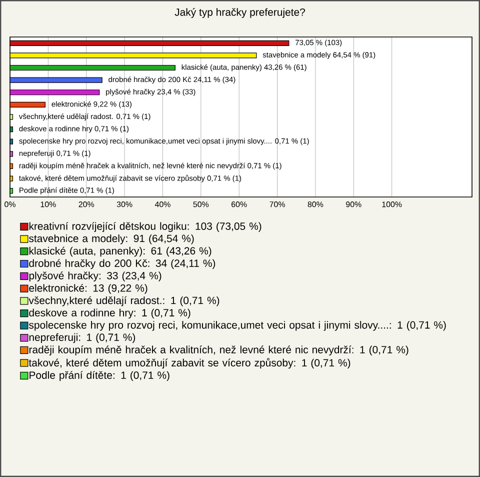 This screenshot has width=480, height=477. I want to click on legend-label: raději koupím méně hraček a kvalitních, než levné které nic nevydrží: 1 (0,71 %), so click(218, 351).